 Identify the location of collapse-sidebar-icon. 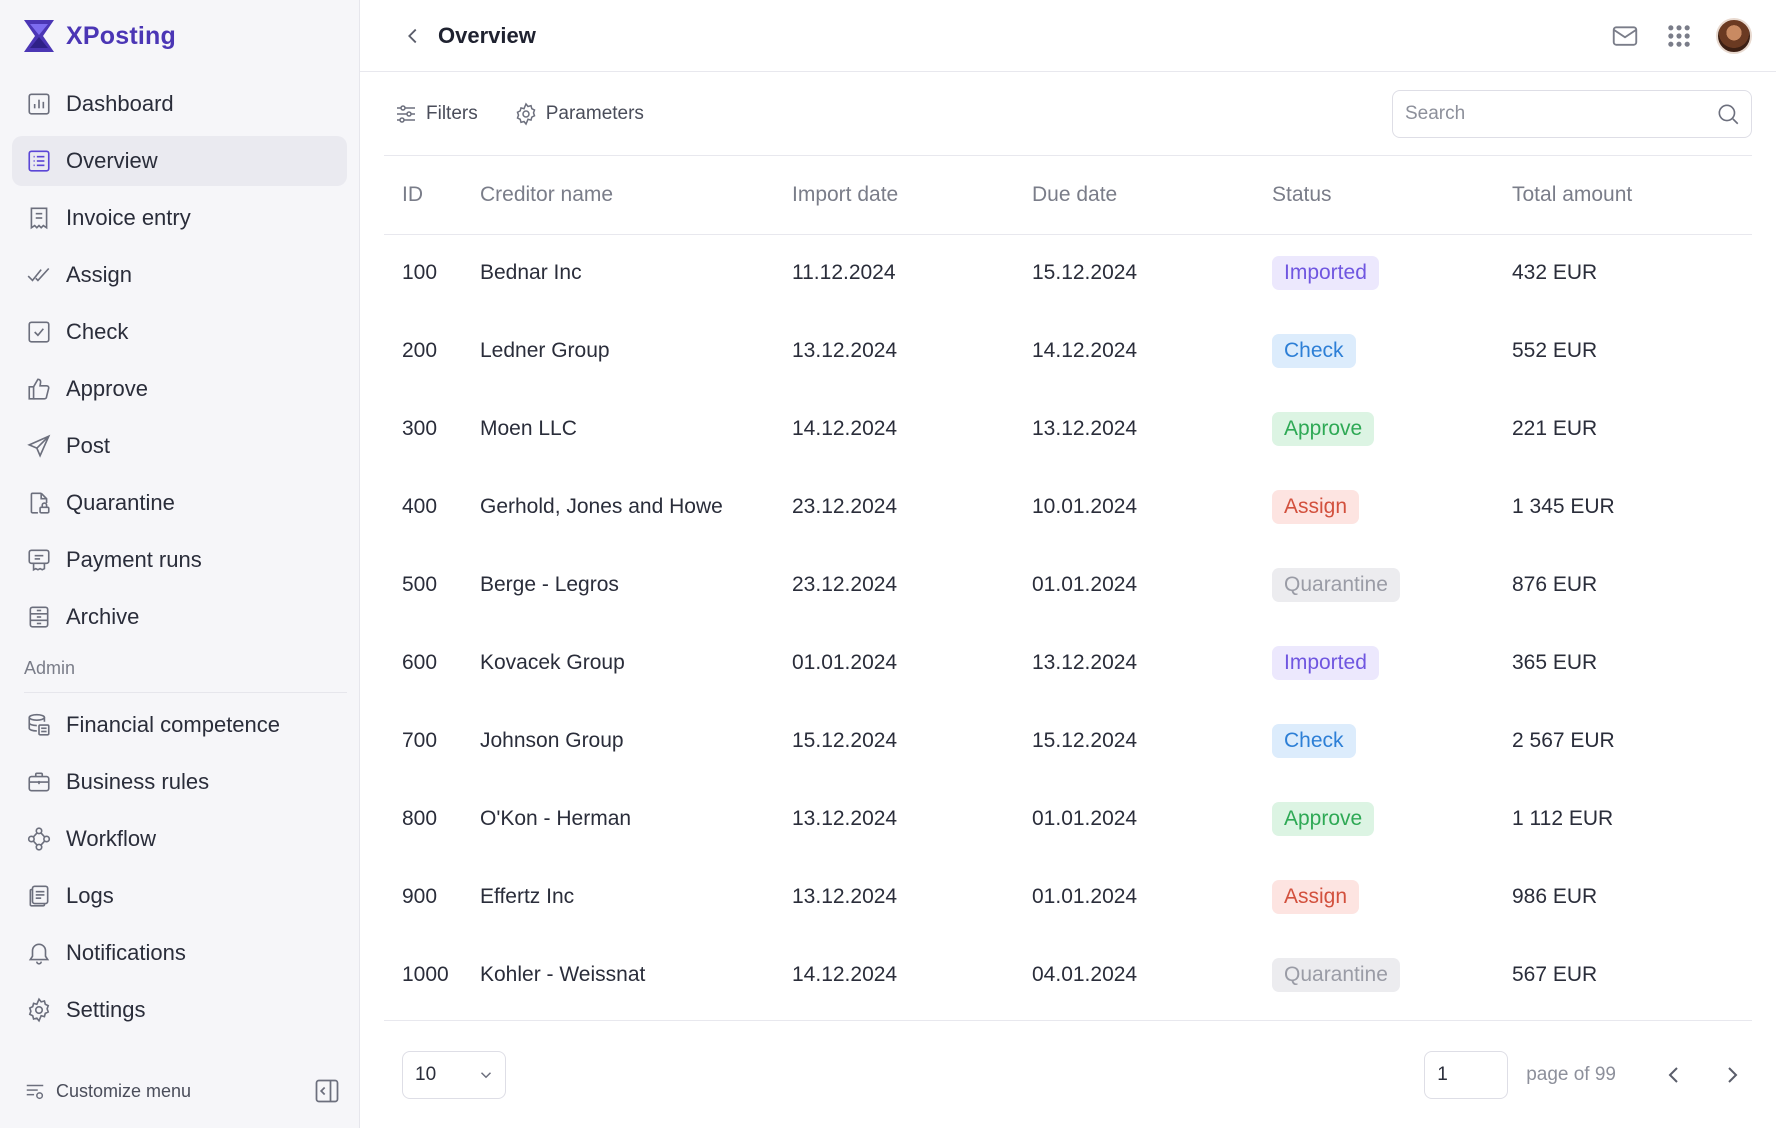
(327, 1091).